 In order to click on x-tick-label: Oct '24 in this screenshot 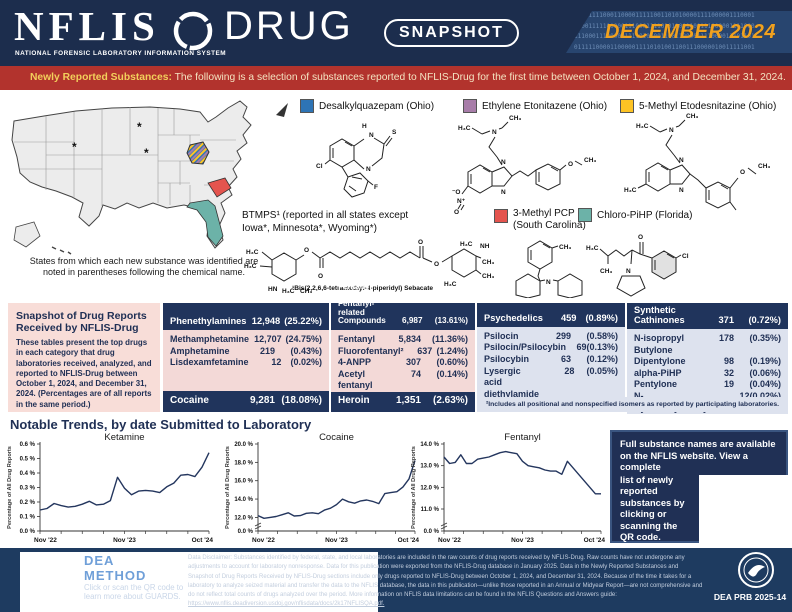, I will do `click(409, 540)`.